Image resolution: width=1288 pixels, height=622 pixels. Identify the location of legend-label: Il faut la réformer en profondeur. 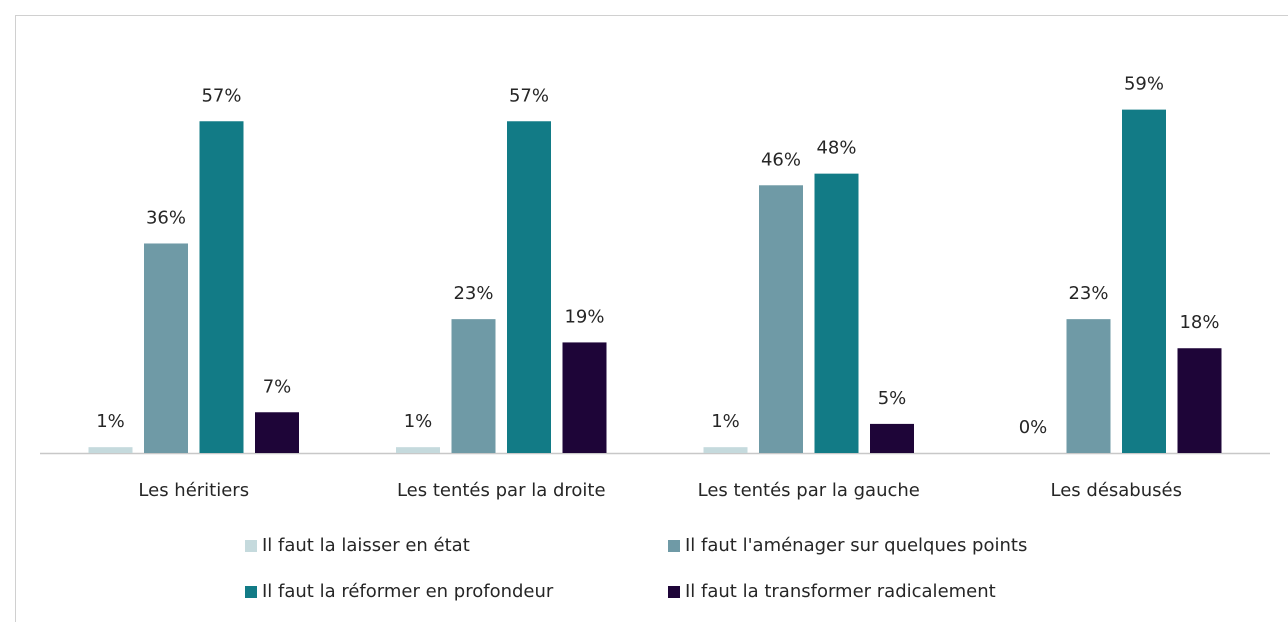
(408, 591).